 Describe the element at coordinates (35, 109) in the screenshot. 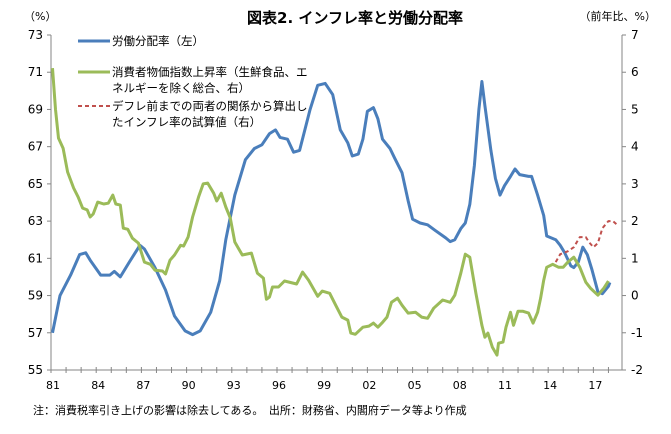

I see `left-tick-label: 69` at that location.